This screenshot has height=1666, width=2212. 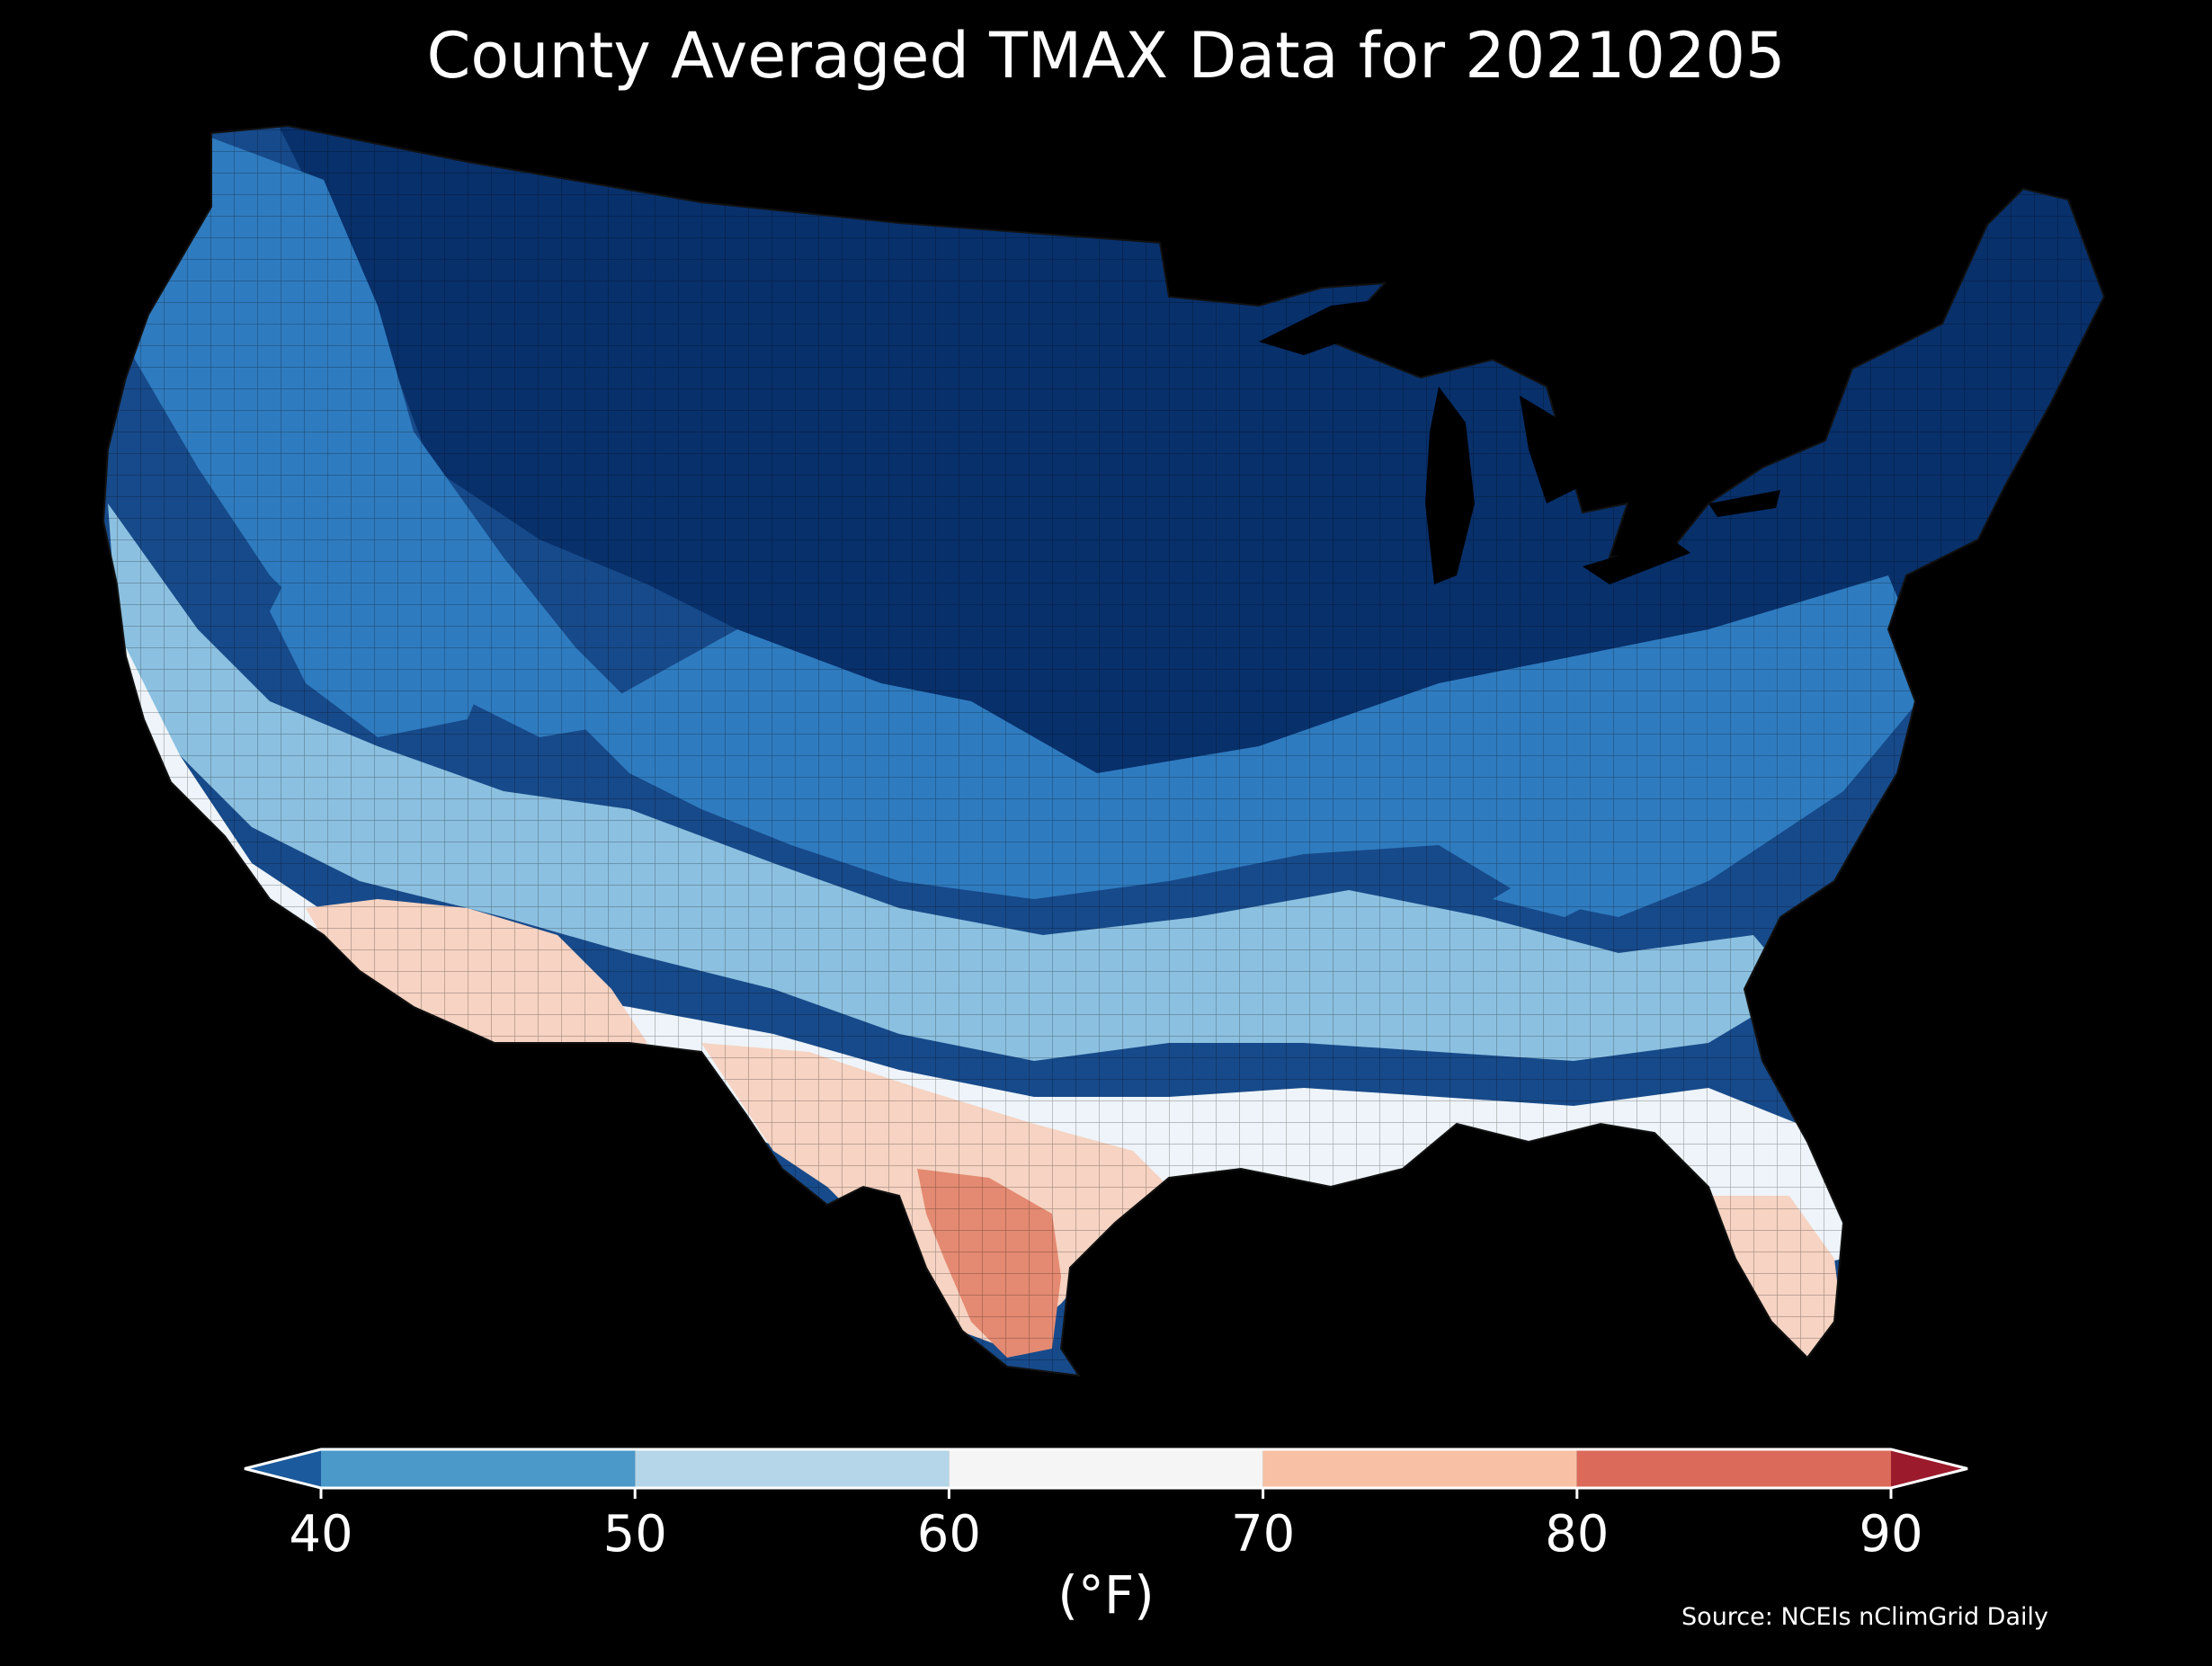 What do you see at coordinates (1519, 441) in the screenshot?
I see `great-lakes` at bounding box center [1519, 441].